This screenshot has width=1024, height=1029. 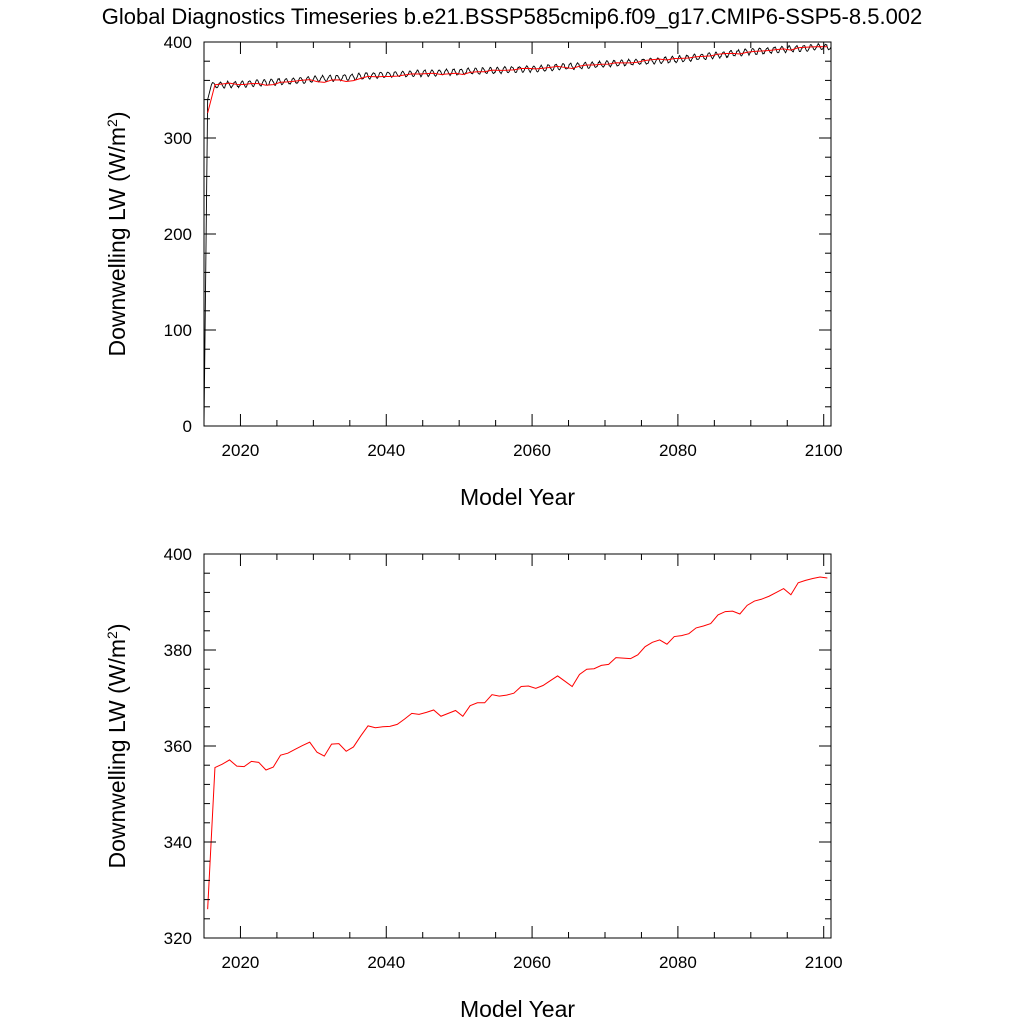 What do you see at coordinates (117, 627) in the screenshot?
I see `bottom-y-axis-label-close: )` at bounding box center [117, 627].